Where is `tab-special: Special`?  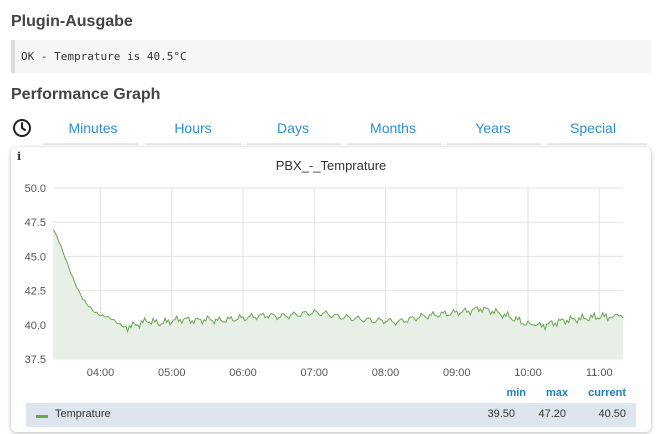
tab-special: Special is located at coordinates (593, 128).